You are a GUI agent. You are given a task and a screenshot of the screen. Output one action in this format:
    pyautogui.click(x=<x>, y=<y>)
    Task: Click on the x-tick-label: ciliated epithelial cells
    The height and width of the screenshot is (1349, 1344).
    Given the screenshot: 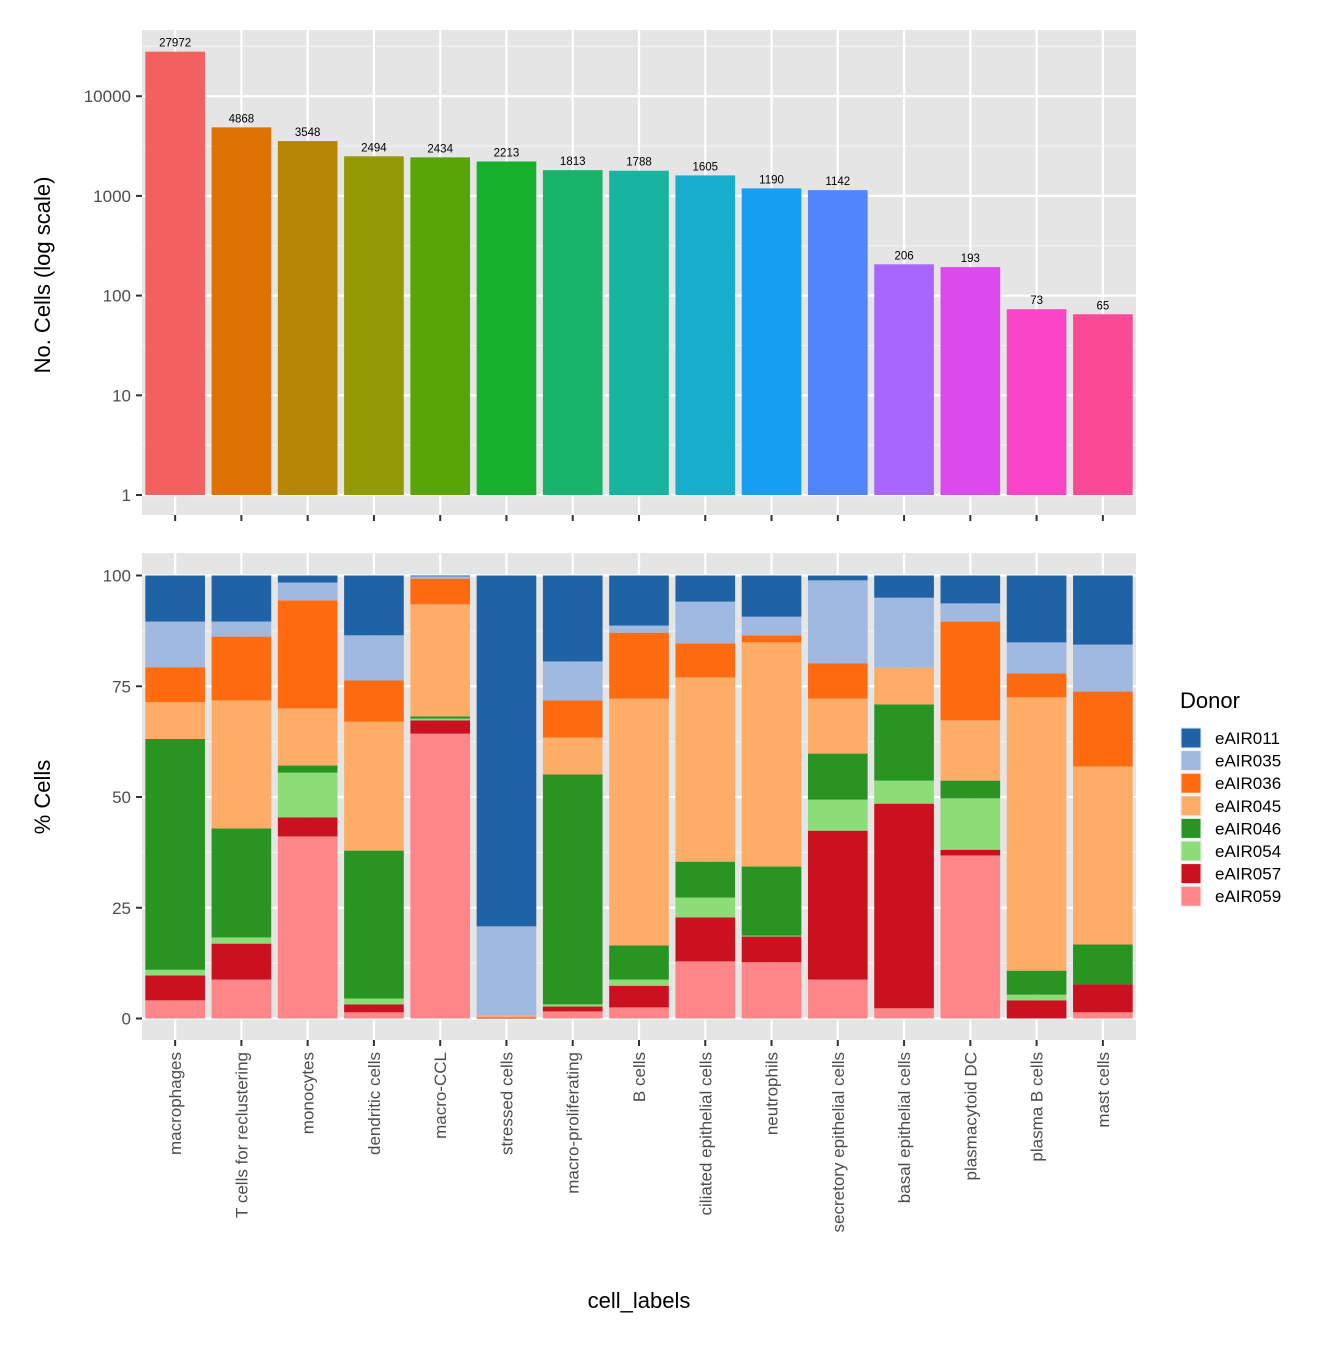 What is the action you would take?
    pyautogui.click(x=705, y=1133)
    